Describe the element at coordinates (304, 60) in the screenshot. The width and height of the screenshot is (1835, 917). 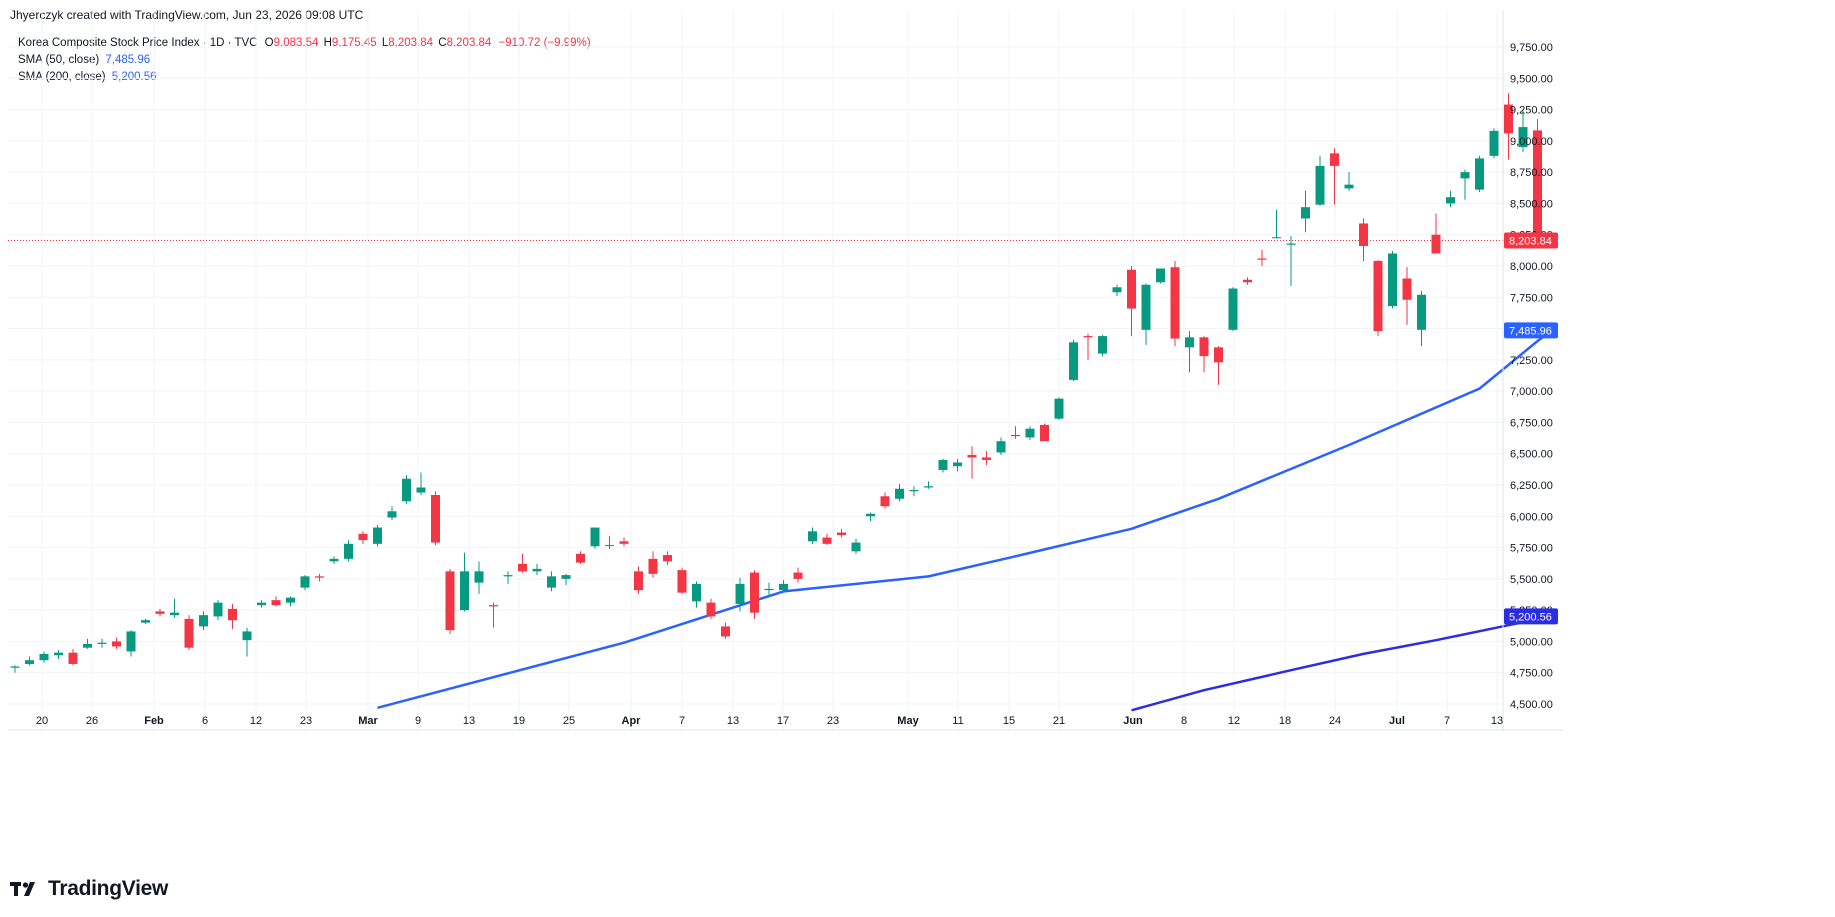
I see `legend-sma50-row: SMA (50, close) 7,485.96` at that location.